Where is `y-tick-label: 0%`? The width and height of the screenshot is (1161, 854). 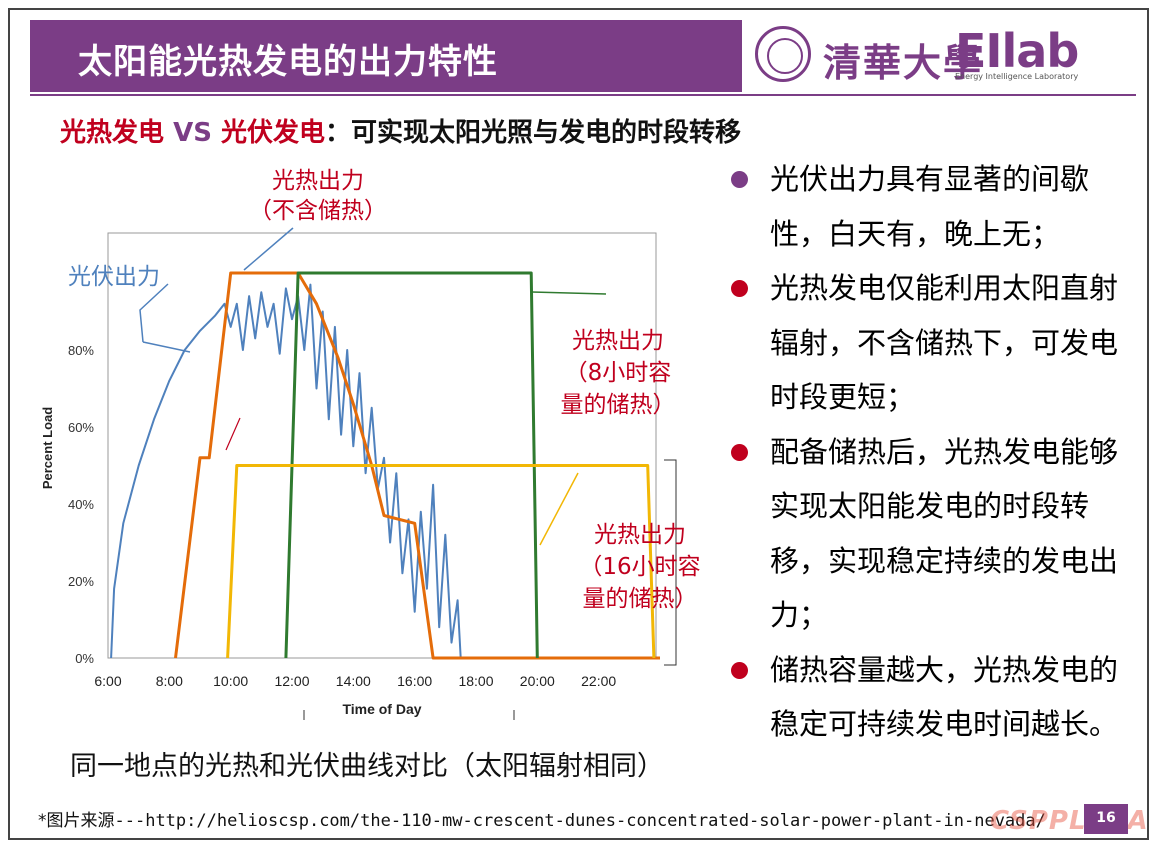 y-tick-label: 0% is located at coordinates (84, 658).